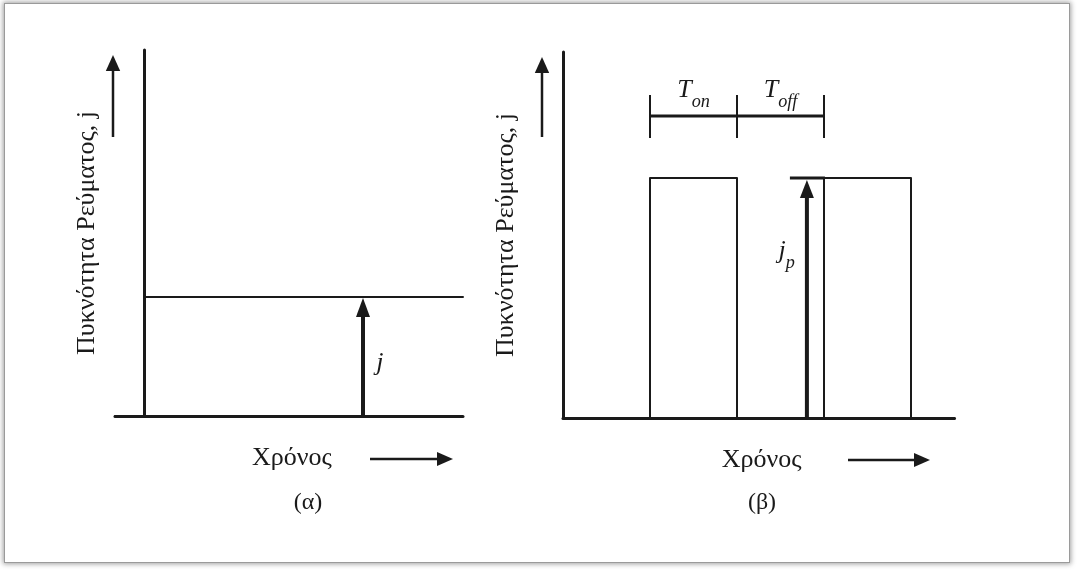 This screenshot has height=582, width=1078. I want to click on text: (β), so click(762, 501).